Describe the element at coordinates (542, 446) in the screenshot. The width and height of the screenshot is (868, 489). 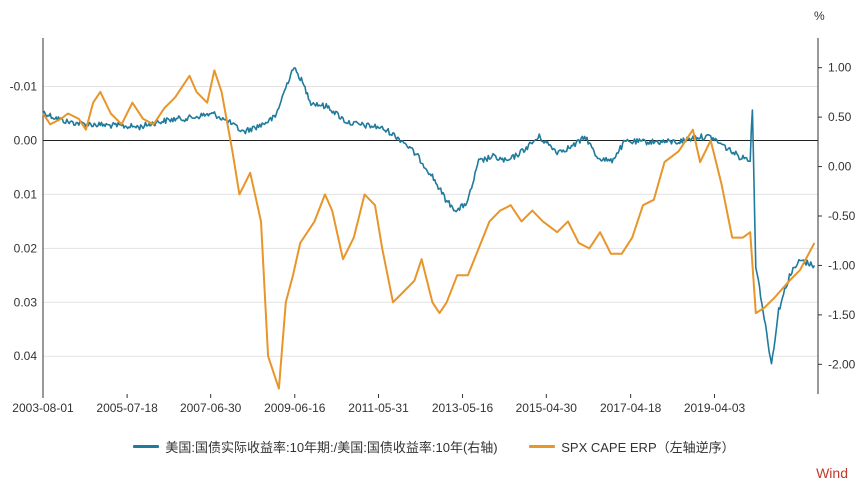
I see `legend-swatch-series2` at that location.